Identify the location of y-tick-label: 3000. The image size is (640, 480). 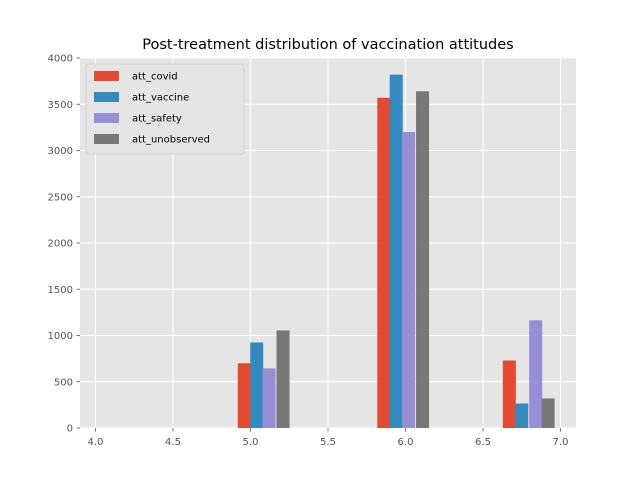
(60, 151).